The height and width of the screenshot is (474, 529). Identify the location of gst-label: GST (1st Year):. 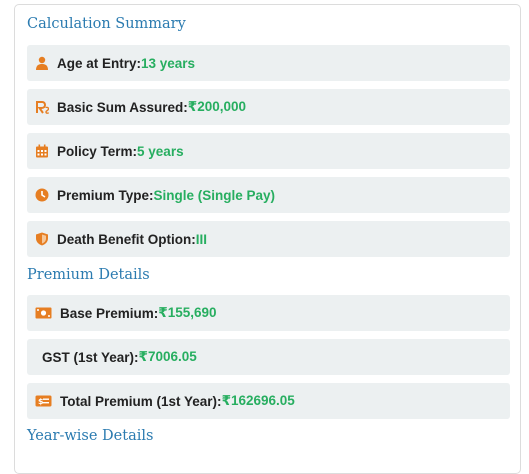
(90, 357).